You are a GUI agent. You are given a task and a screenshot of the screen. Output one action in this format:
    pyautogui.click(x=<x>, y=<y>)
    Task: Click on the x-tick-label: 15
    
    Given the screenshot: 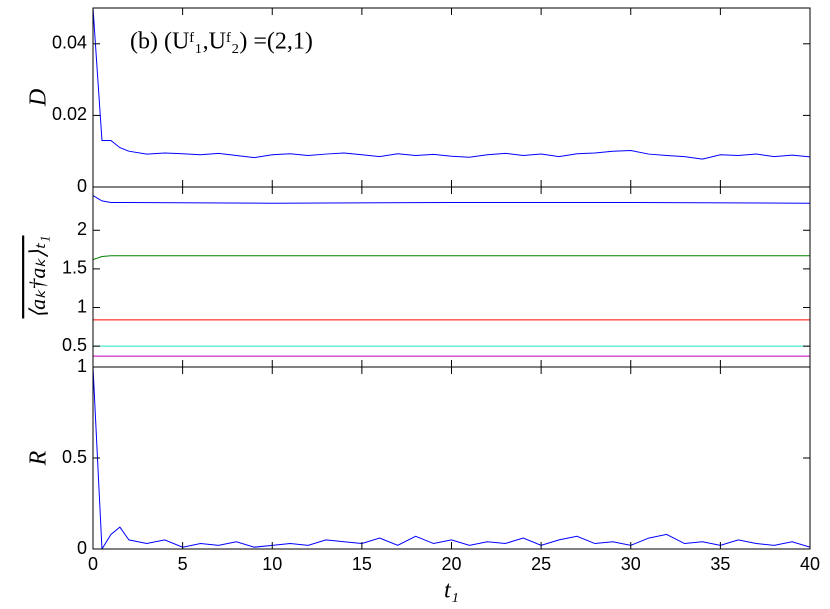 What is the action you would take?
    pyautogui.click(x=362, y=564)
    